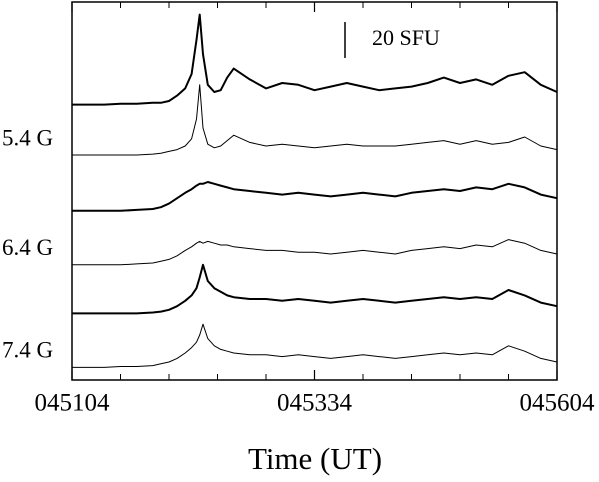 This screenshot has width=599, height=482. Describe the element at coordinates (27, 247) in the screenshot. I see `series-label: 6.4 G` at that location.